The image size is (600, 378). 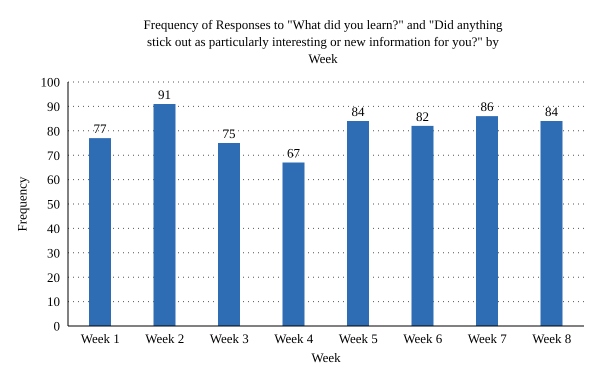 What do you see at coordinates (53, 106) in the screenshot?
I see `y-tick-label: 90` at bounding box center [53, 106].